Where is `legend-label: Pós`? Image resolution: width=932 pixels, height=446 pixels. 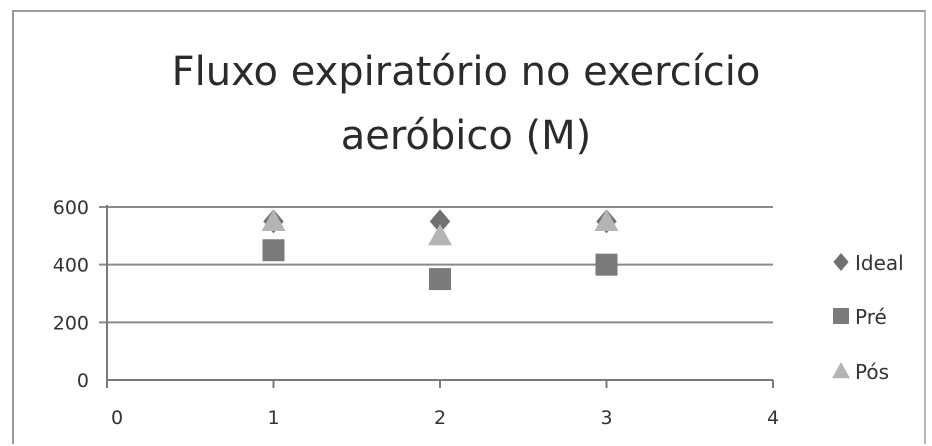 legend-label: Pós is located at coordinates (872, 372).